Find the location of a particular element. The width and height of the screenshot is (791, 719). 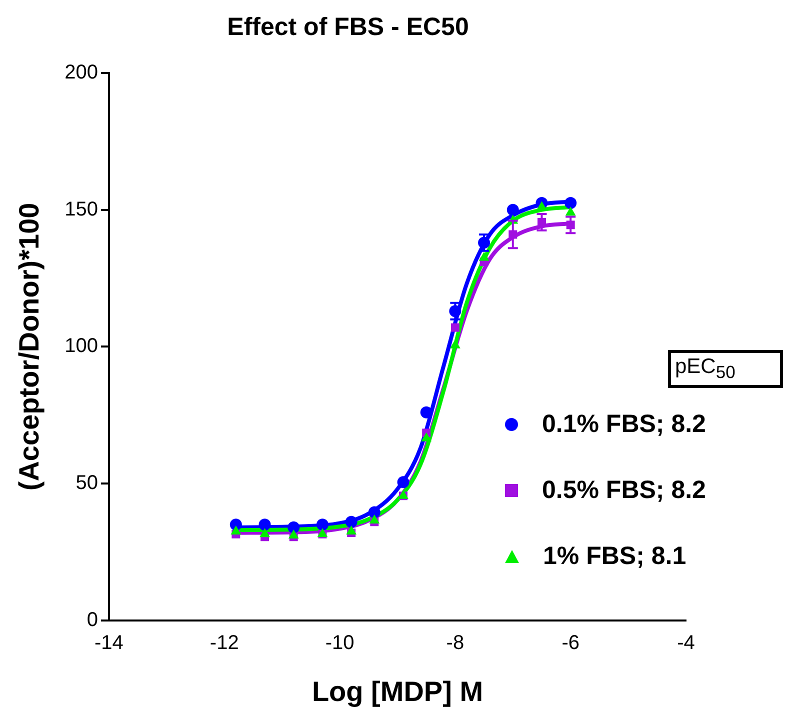

x-tick-label: -6 is located at coordinates (571, 643).